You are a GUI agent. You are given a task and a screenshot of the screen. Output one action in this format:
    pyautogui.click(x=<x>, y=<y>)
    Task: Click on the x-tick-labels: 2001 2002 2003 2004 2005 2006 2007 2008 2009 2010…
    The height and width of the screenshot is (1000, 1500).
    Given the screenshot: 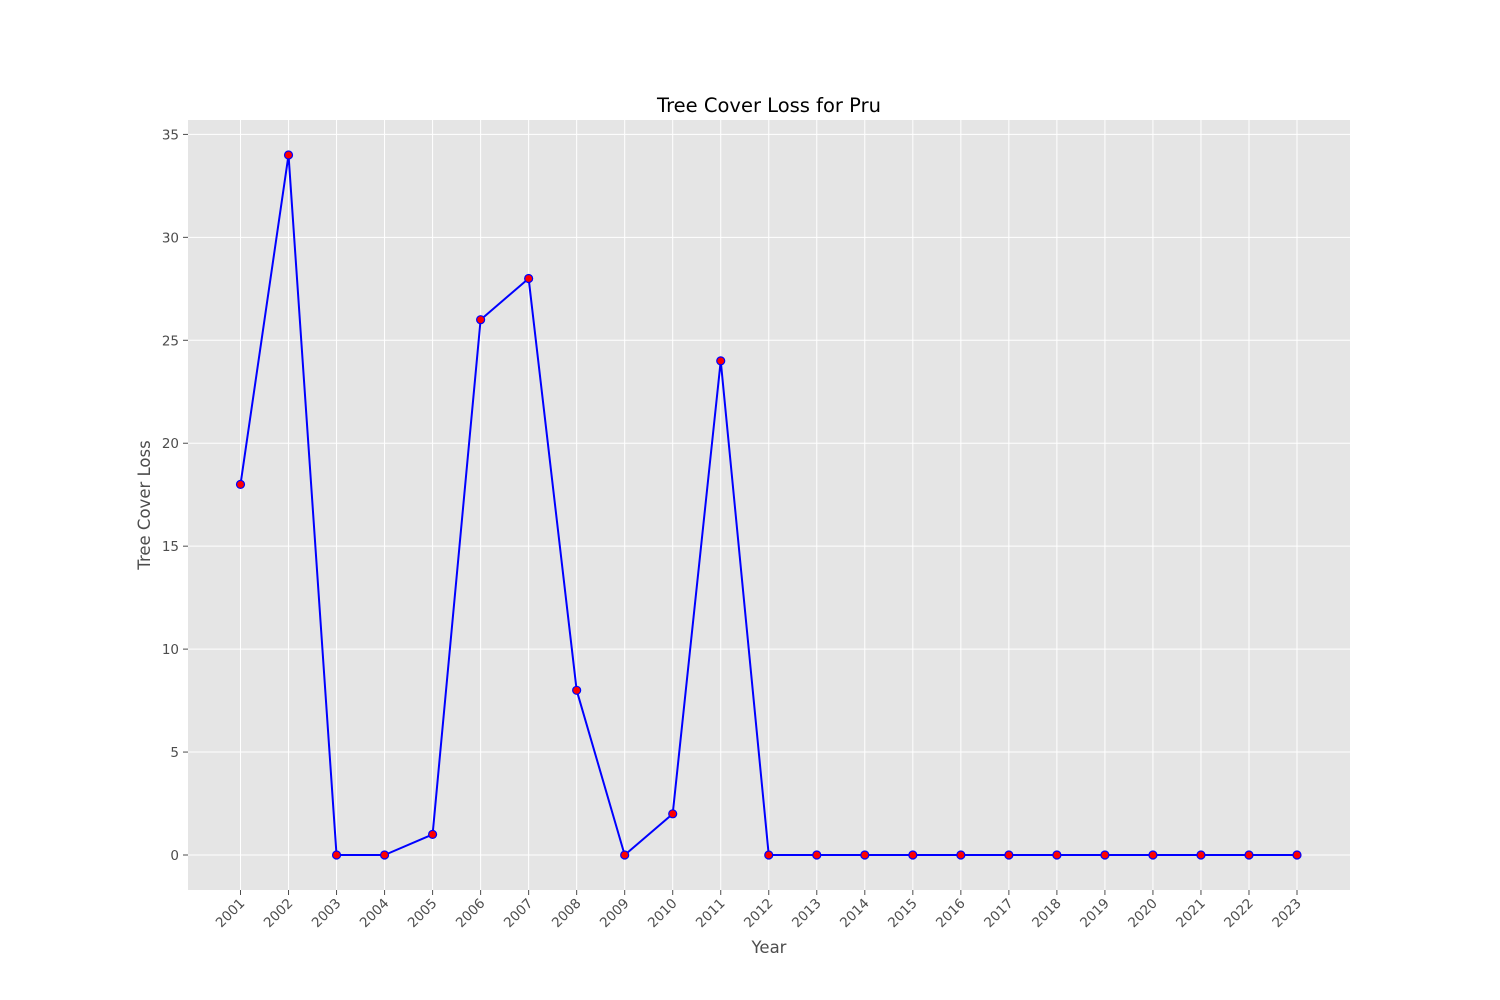 What is the action you would take?
    pyautogui.click(x=759, y=914)
    